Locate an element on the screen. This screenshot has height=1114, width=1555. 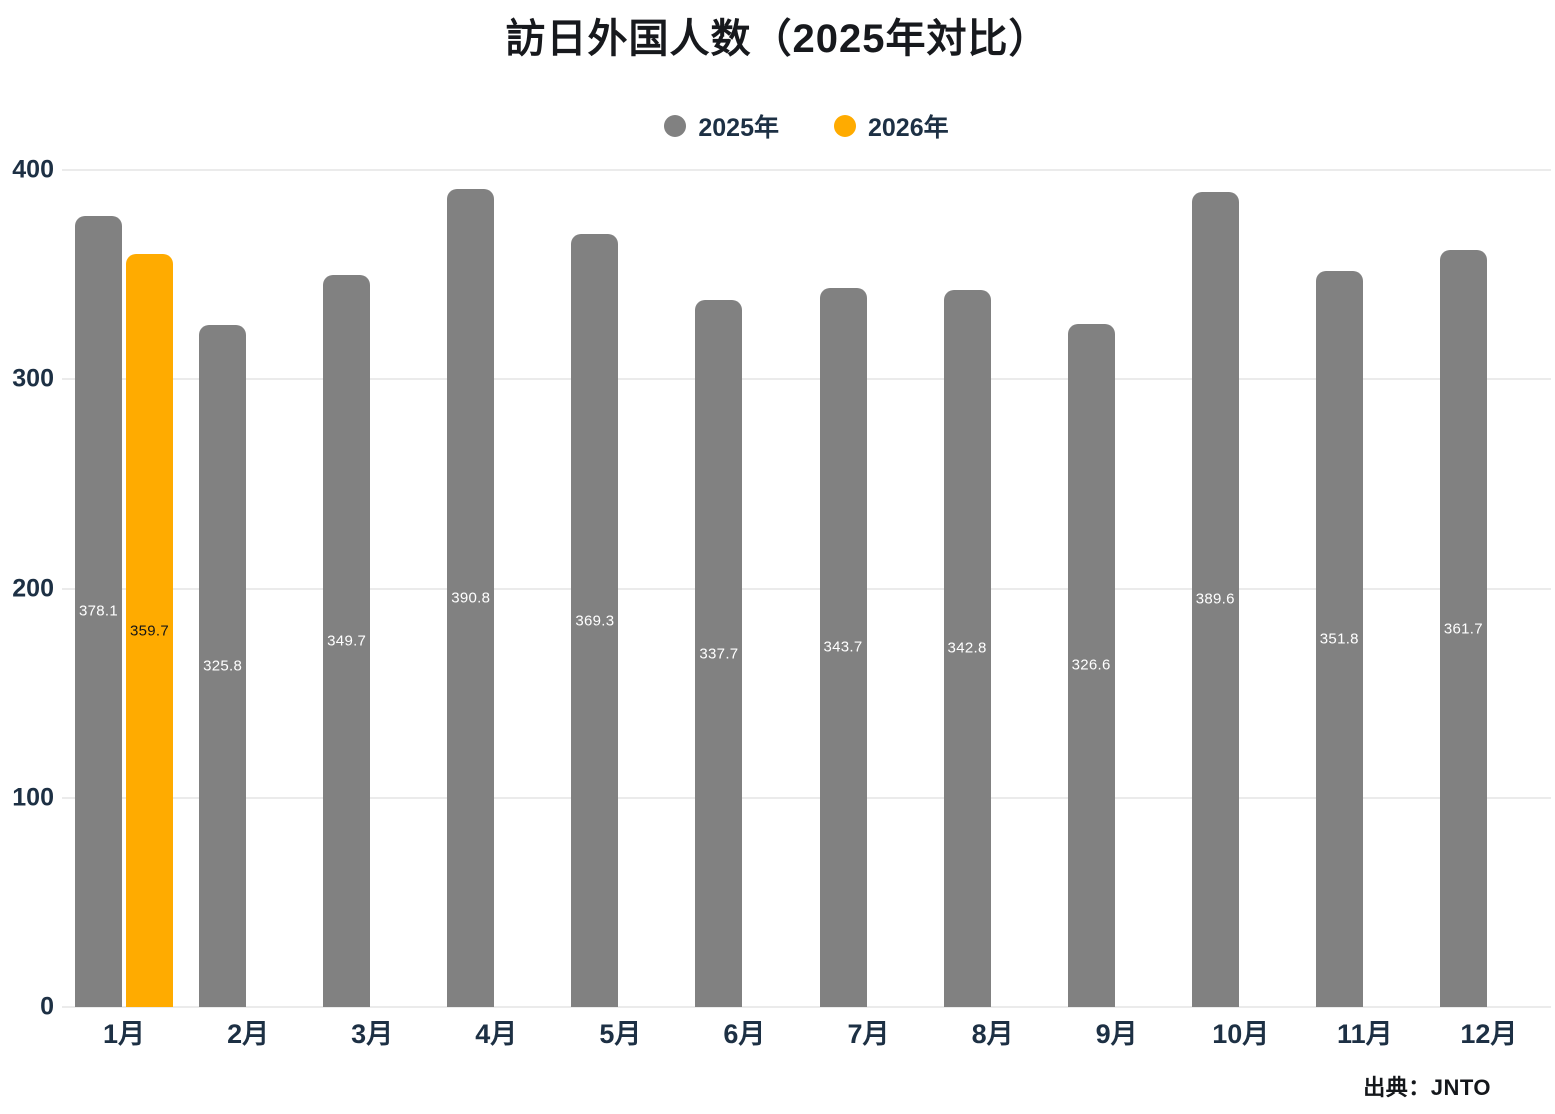
bar-2025年-2月: 325.8 is located at coordinates (223, 666).